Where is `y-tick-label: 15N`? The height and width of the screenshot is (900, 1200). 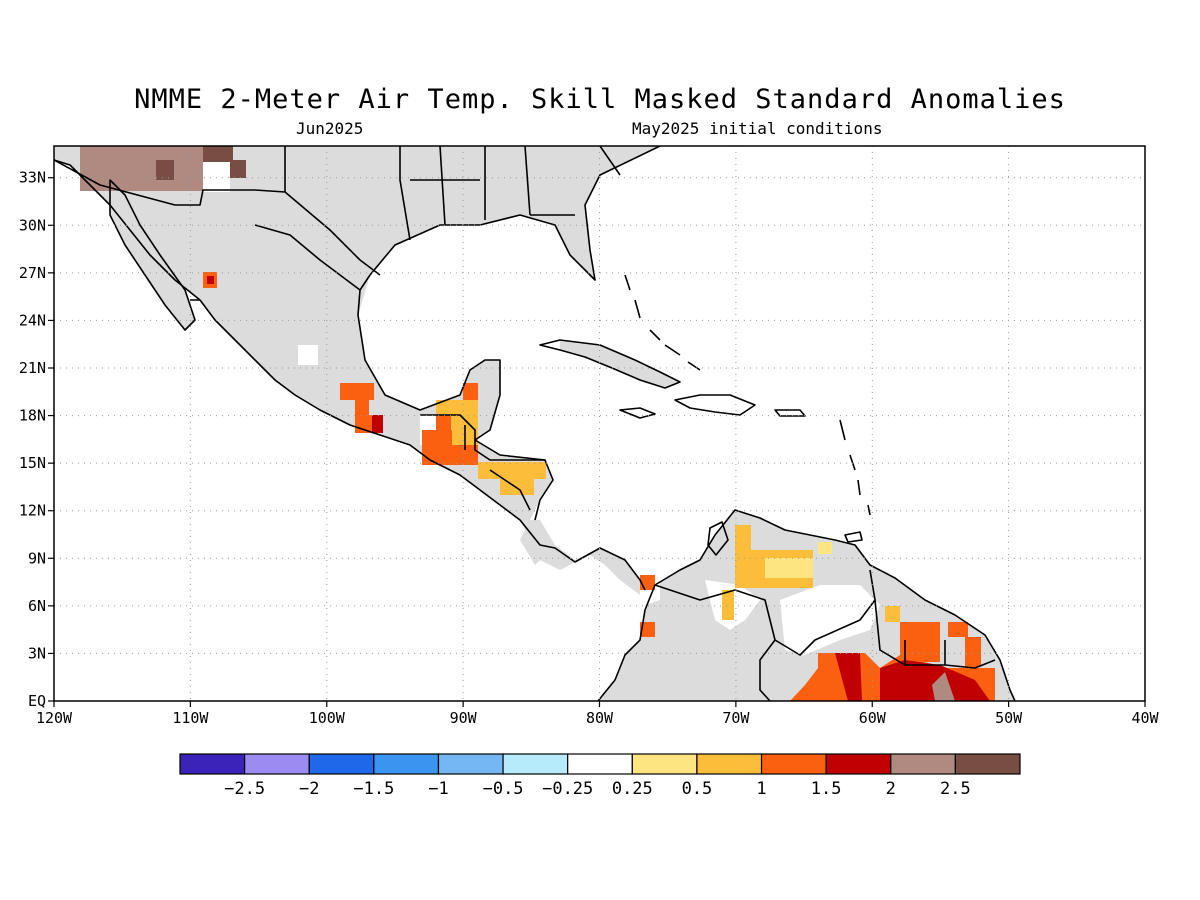
y-tick-label: 15N is located at coordinates (32, 463).